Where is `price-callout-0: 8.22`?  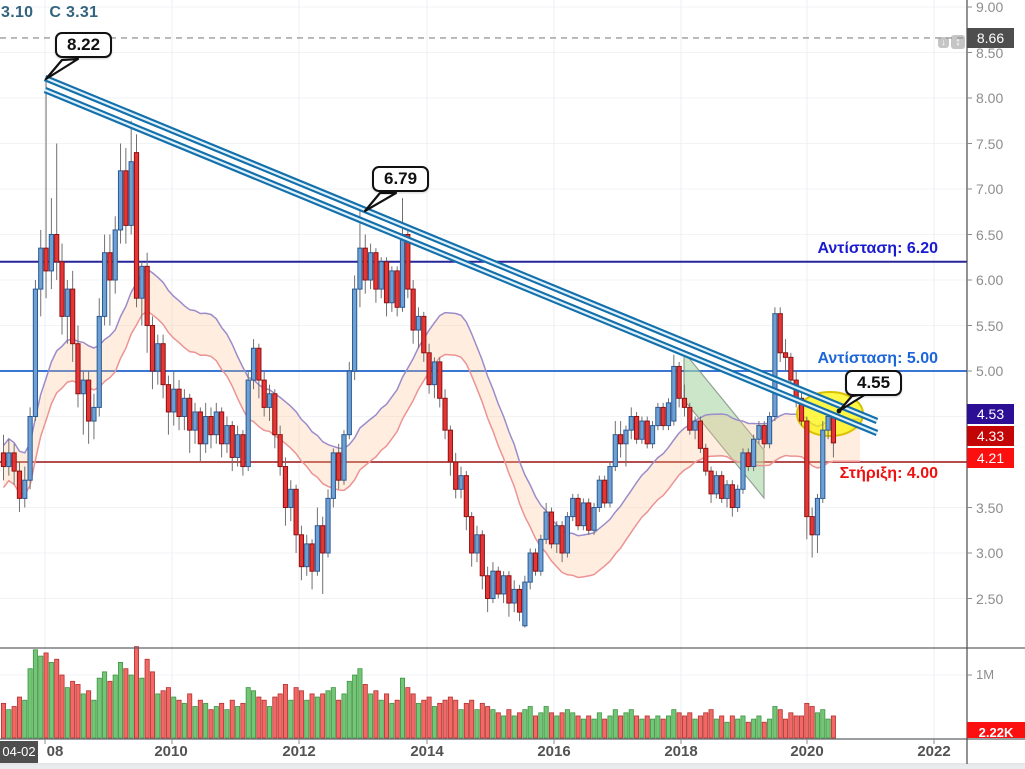
price-callout-0: 8.22 is located at coordinates (84, 45).